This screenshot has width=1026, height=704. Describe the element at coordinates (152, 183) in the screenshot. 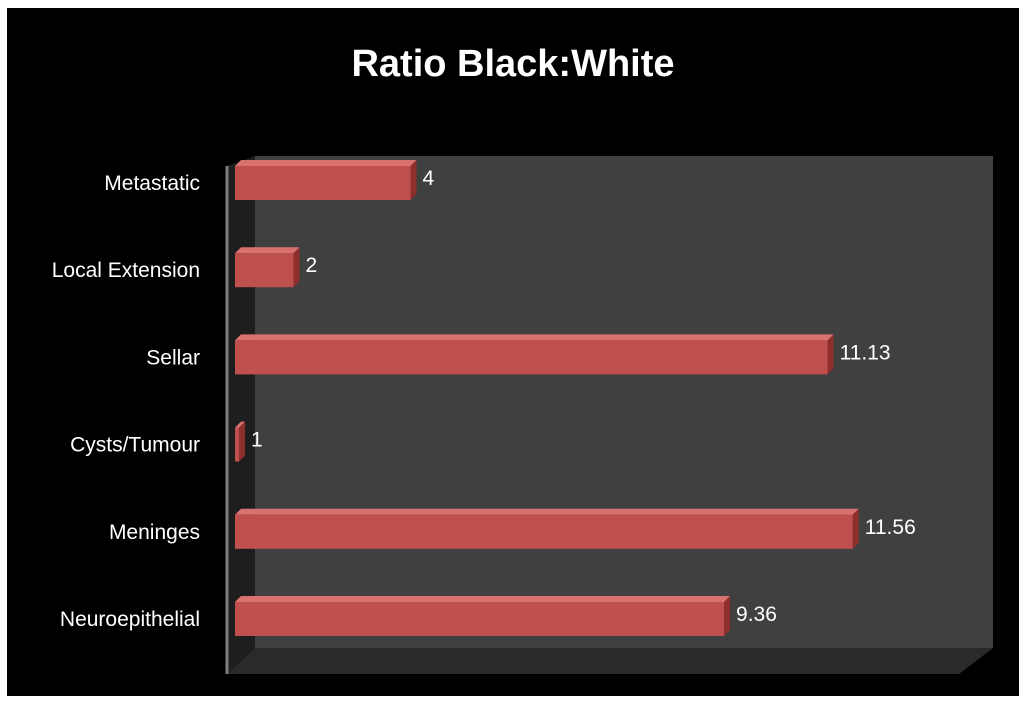

I see `category-label: Metastatic` at that location.